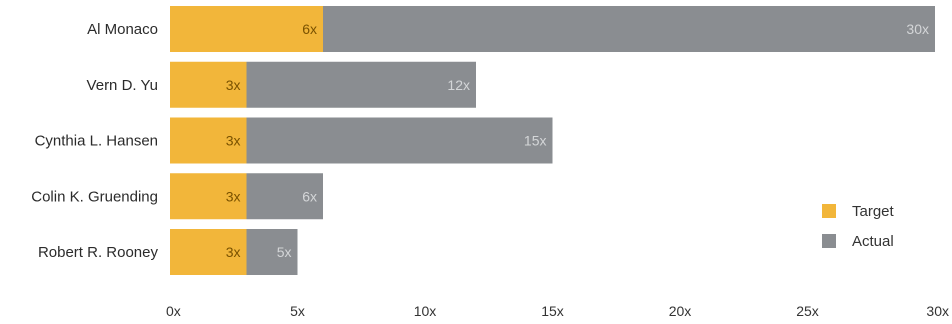 The height and width of the screenshot is (324, 952). I want to click on x-tick-label: 0x, so click(173, 311).